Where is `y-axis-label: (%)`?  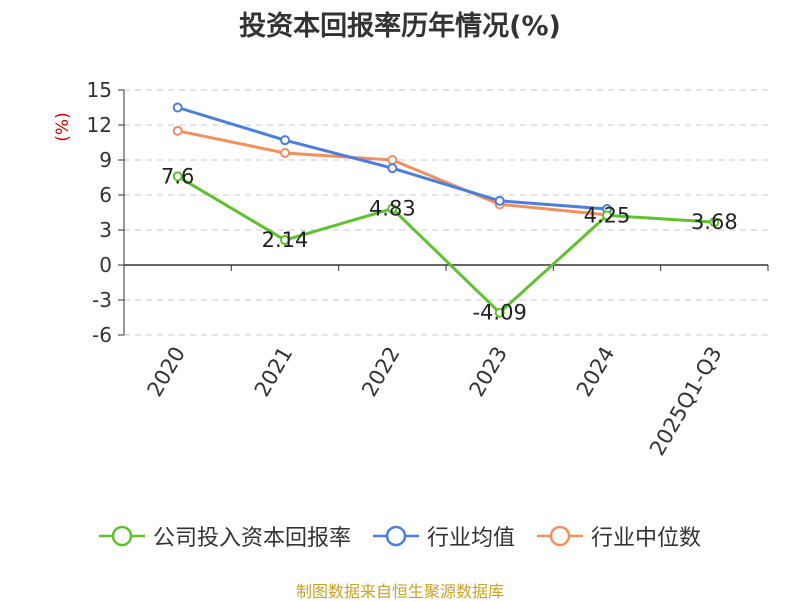
y-axis-label: (%) is located at coordinates (63, 126).